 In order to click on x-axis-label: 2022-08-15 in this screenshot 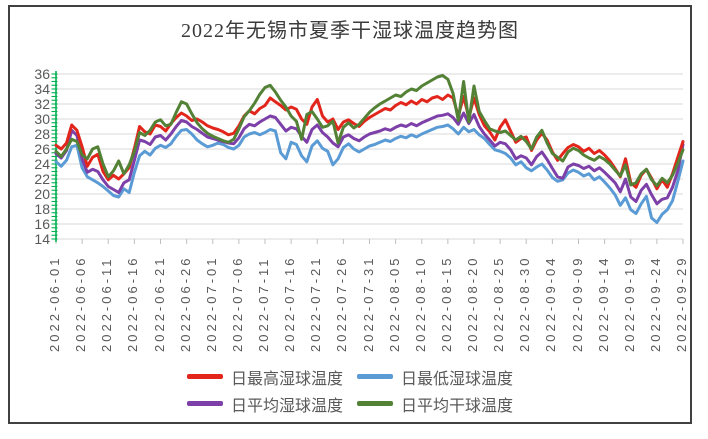, I will do `click(446, 304)`.